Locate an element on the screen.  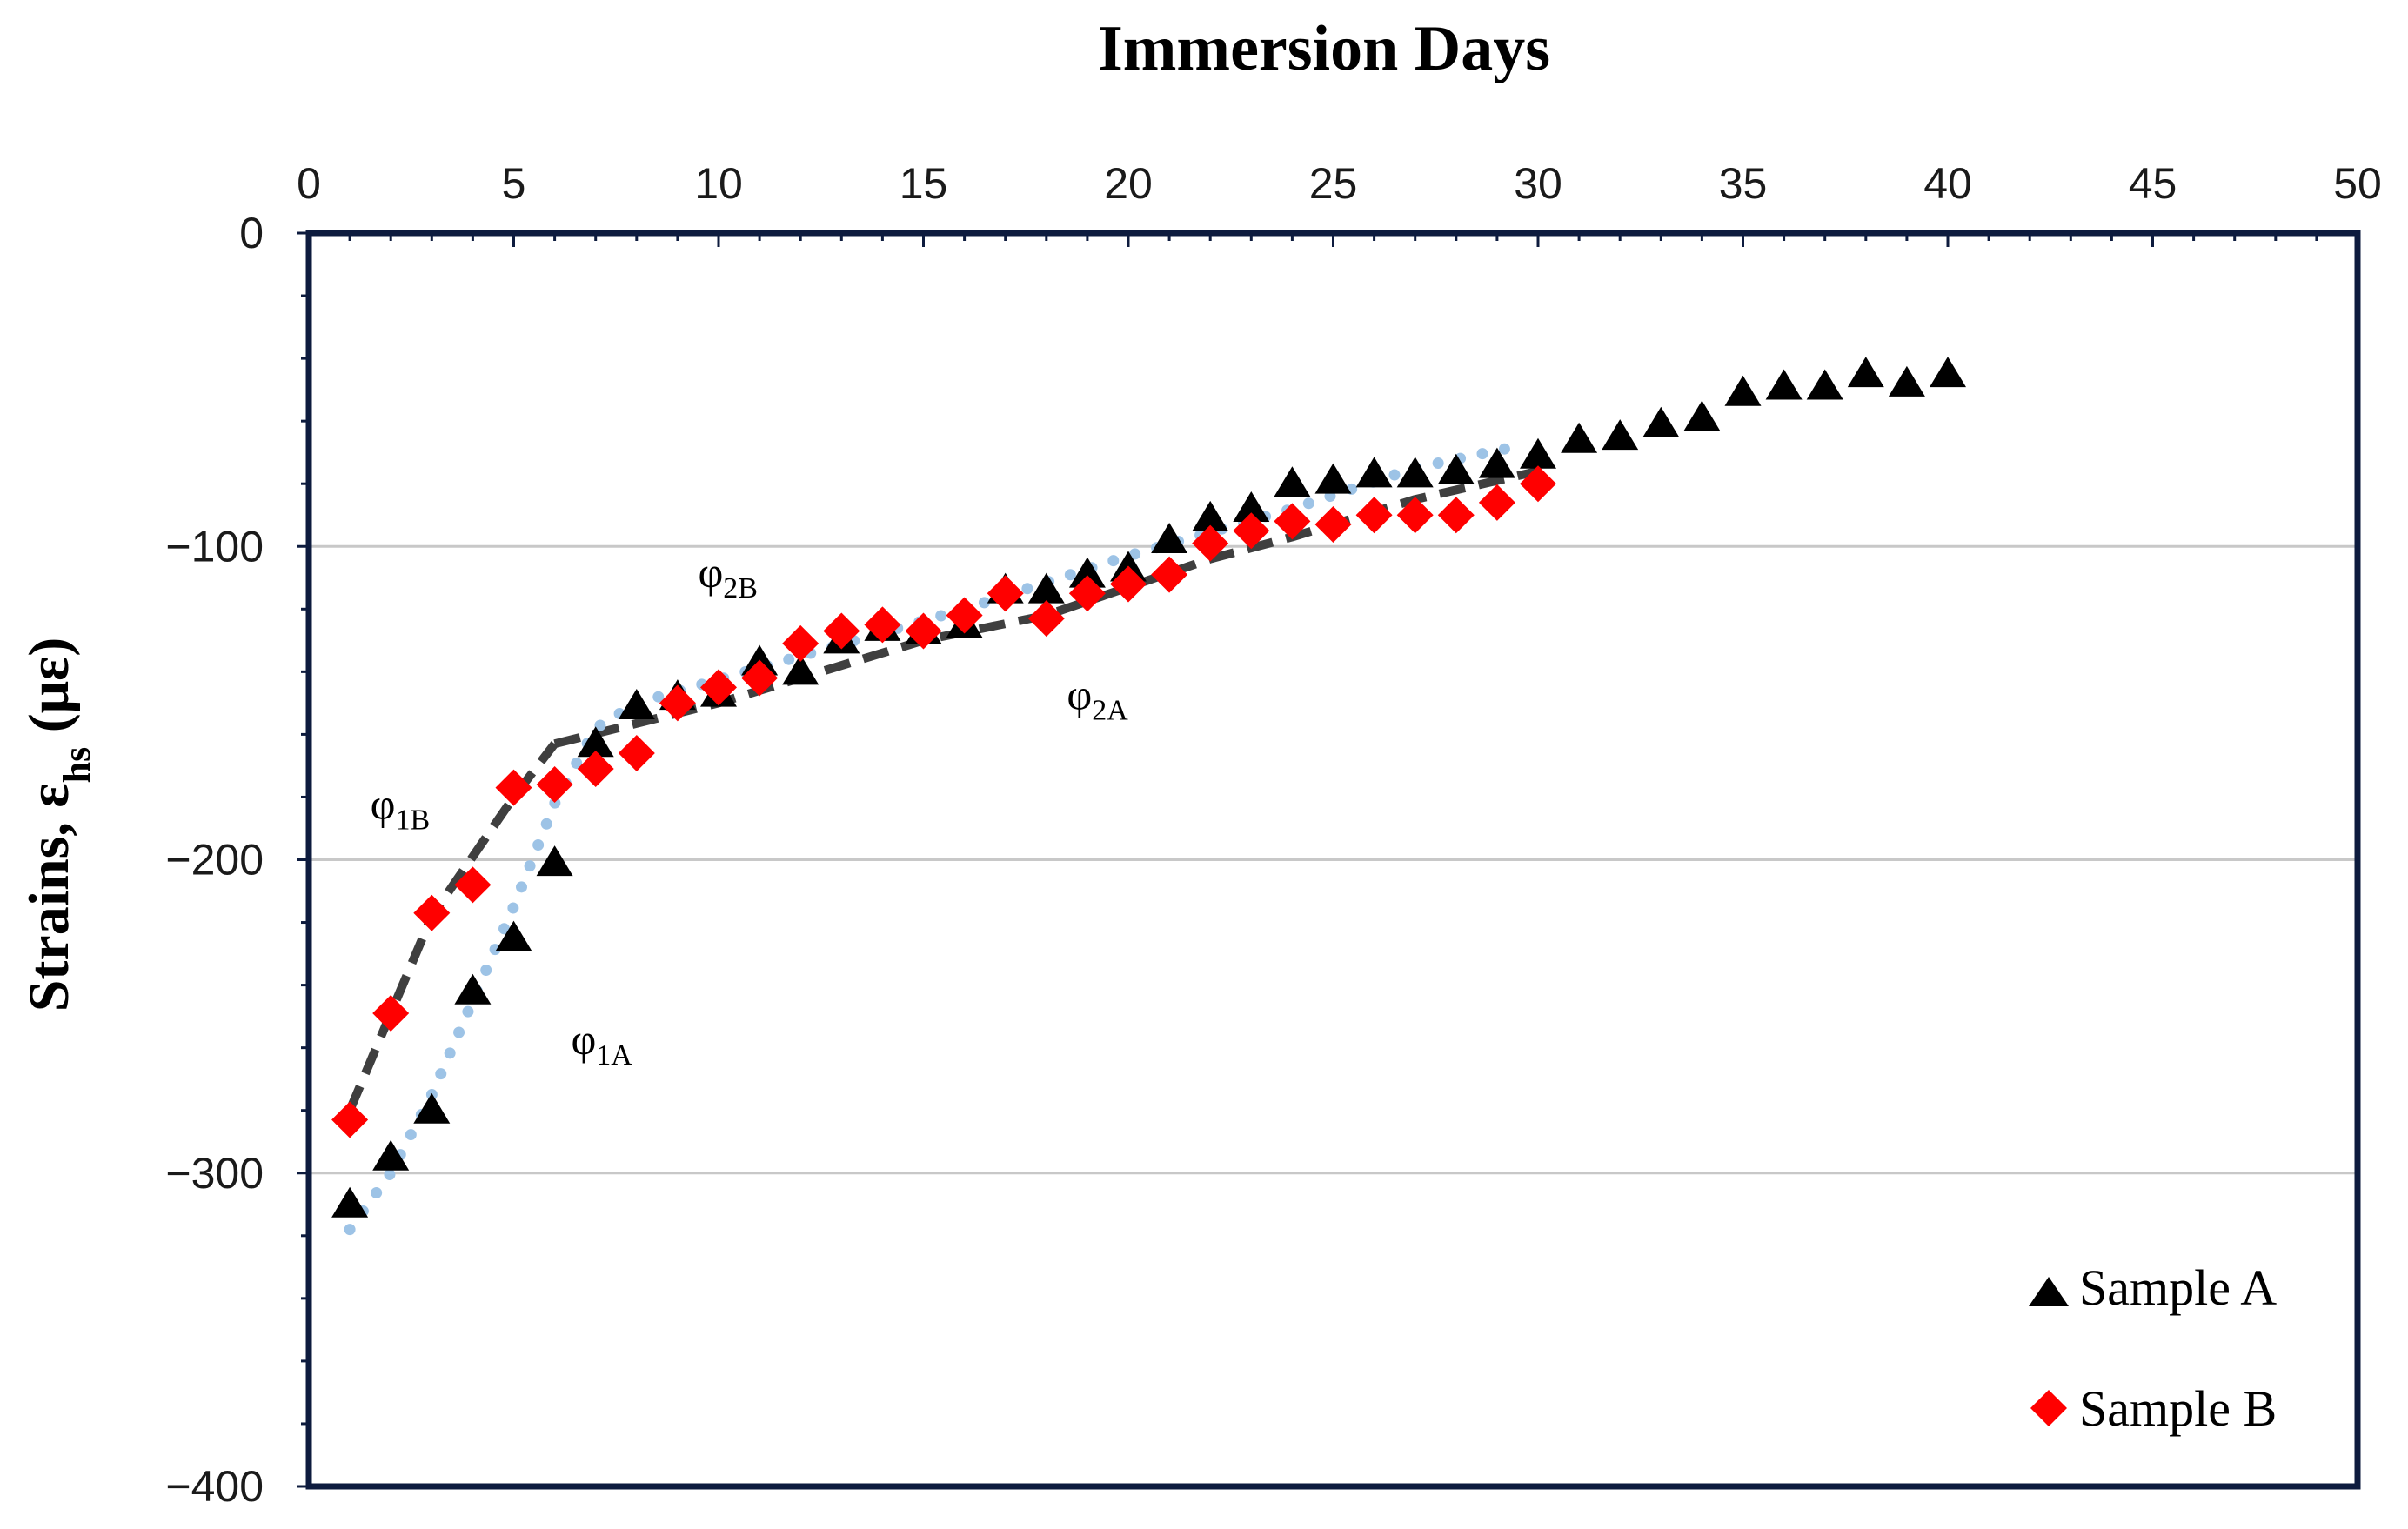
fit-label: φ1A is located at coordinates (601, 1043).